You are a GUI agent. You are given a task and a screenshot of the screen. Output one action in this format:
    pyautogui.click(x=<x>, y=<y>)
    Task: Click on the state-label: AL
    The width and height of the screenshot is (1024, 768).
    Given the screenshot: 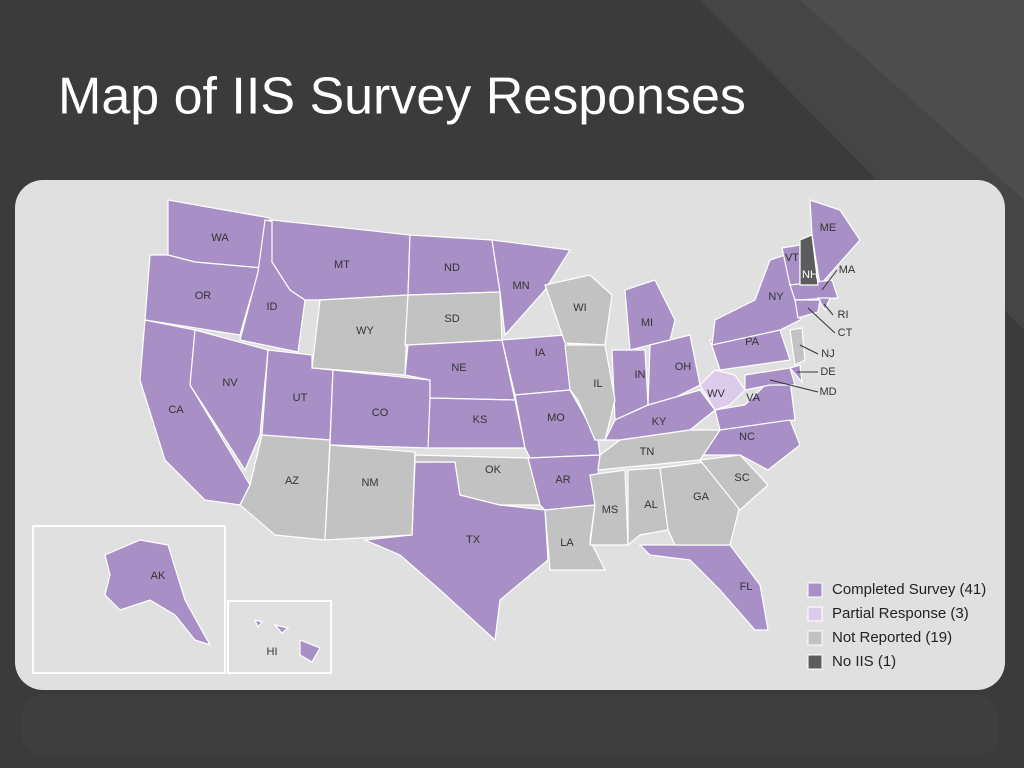 What is the action you would take?
    pyautogui.click(x=650, y=505)
    